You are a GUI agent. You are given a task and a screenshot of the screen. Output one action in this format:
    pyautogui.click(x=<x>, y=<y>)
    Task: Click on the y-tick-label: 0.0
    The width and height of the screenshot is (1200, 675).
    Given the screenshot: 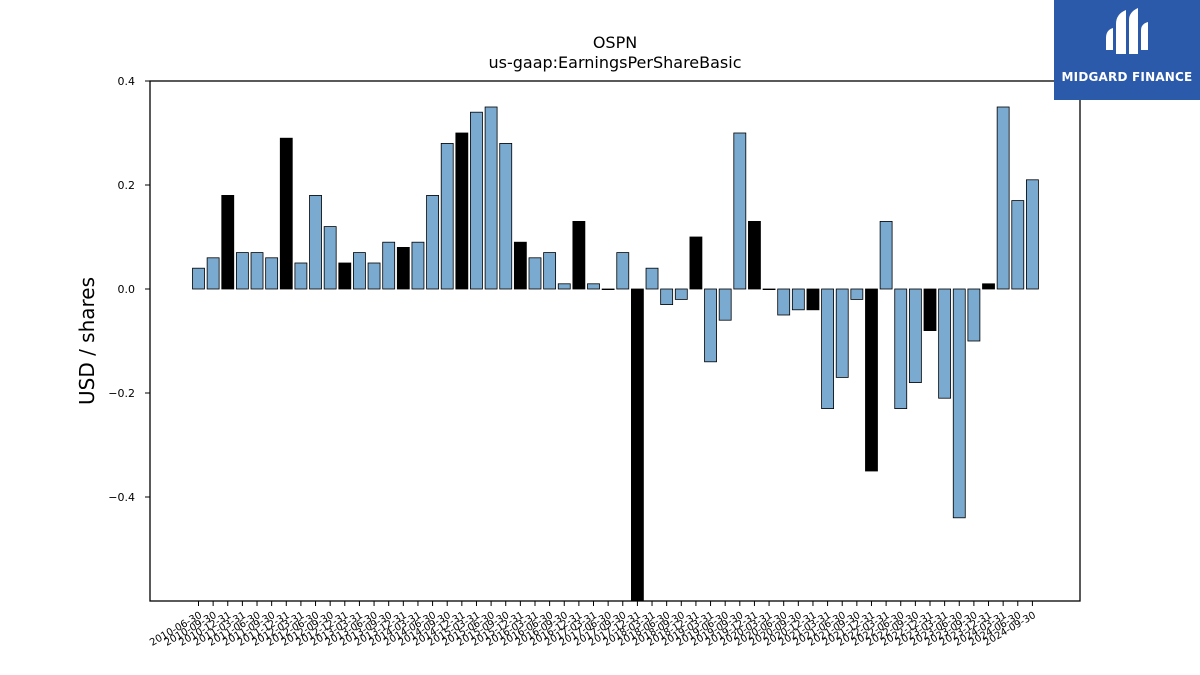 What is the action you would take?
    pyautogui.click(x=127, y=289)
    